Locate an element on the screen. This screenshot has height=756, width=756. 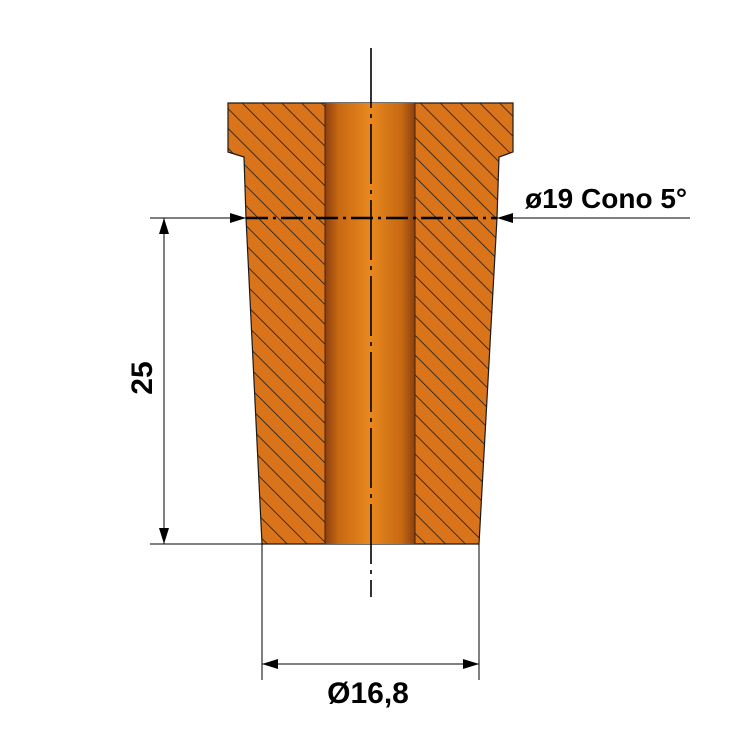
cone-arrow-right is located at coordinates (505, 218).